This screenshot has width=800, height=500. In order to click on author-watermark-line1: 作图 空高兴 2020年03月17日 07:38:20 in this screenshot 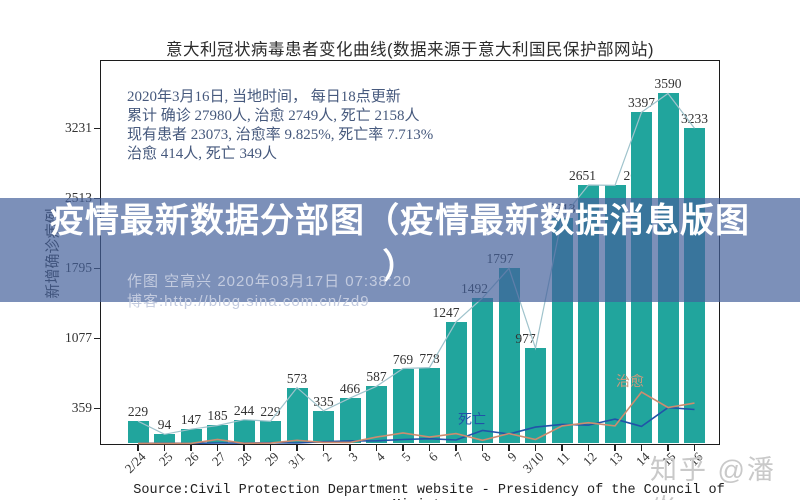, I will do `click(269, 281)`.